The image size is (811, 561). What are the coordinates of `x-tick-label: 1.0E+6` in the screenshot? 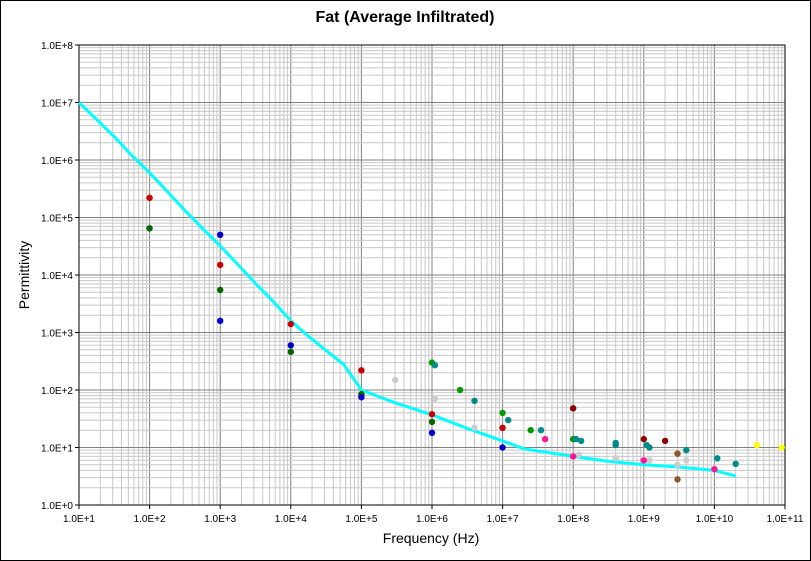 It's located at (432, 519).